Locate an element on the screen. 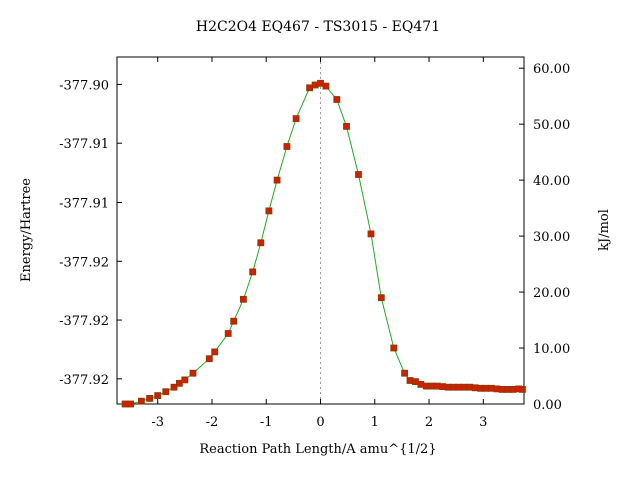  y-right-tick-label: 0.00 is located at coordinates (547, 405).